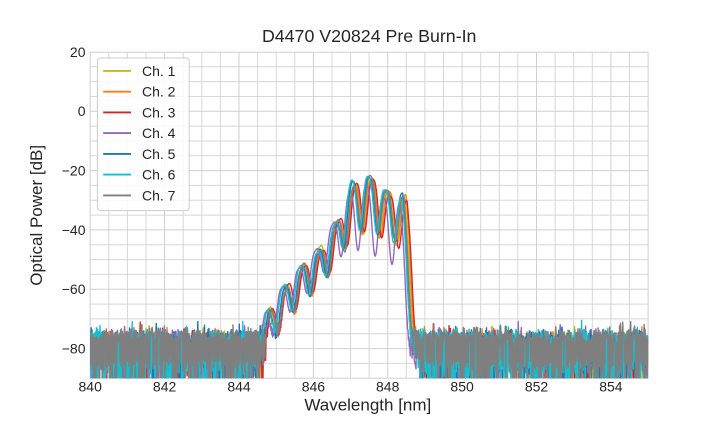 Image resolution: width=720 pixels, height=437 pixels. What do you see at coordinates (91, 387) in the screenshot?
I see `svg-text: 840` at bounding box center [91, 387].